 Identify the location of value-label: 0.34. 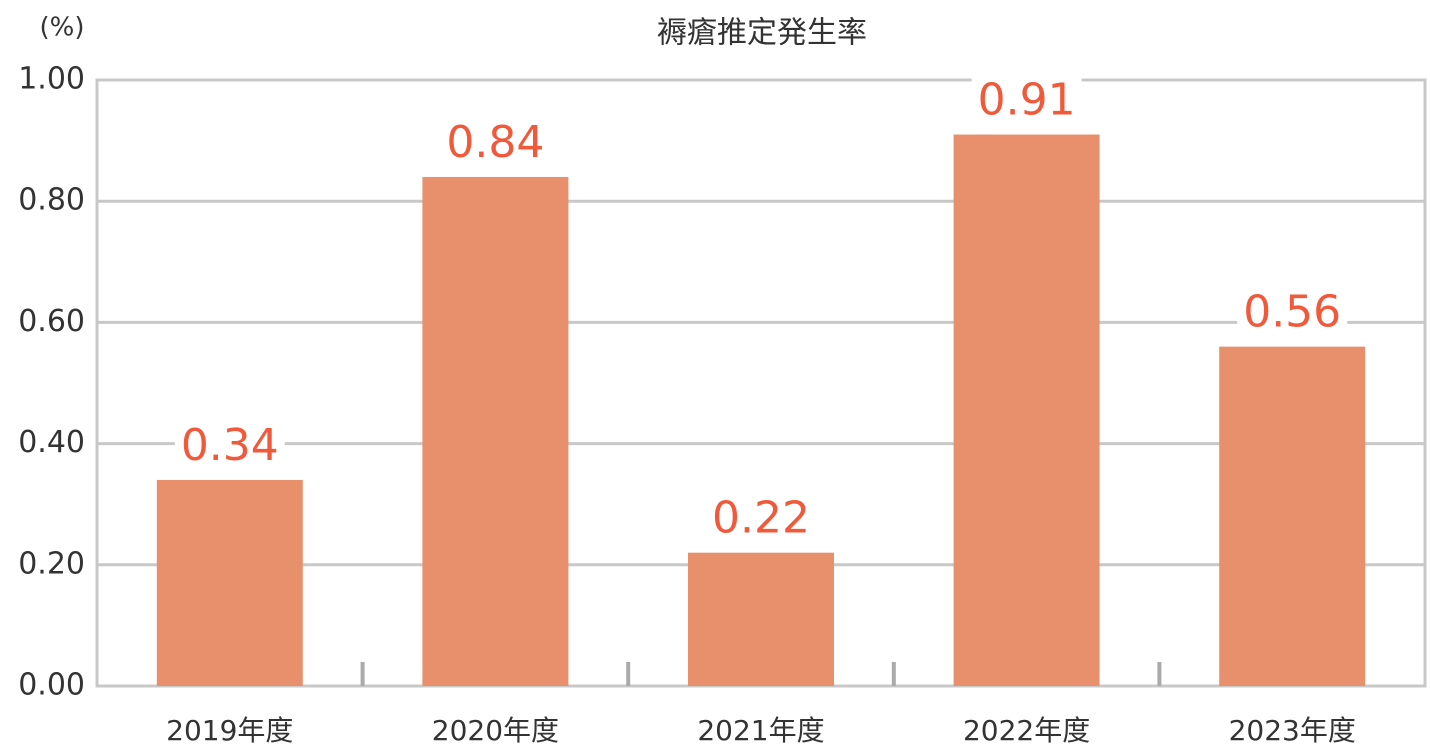
(230, 445).